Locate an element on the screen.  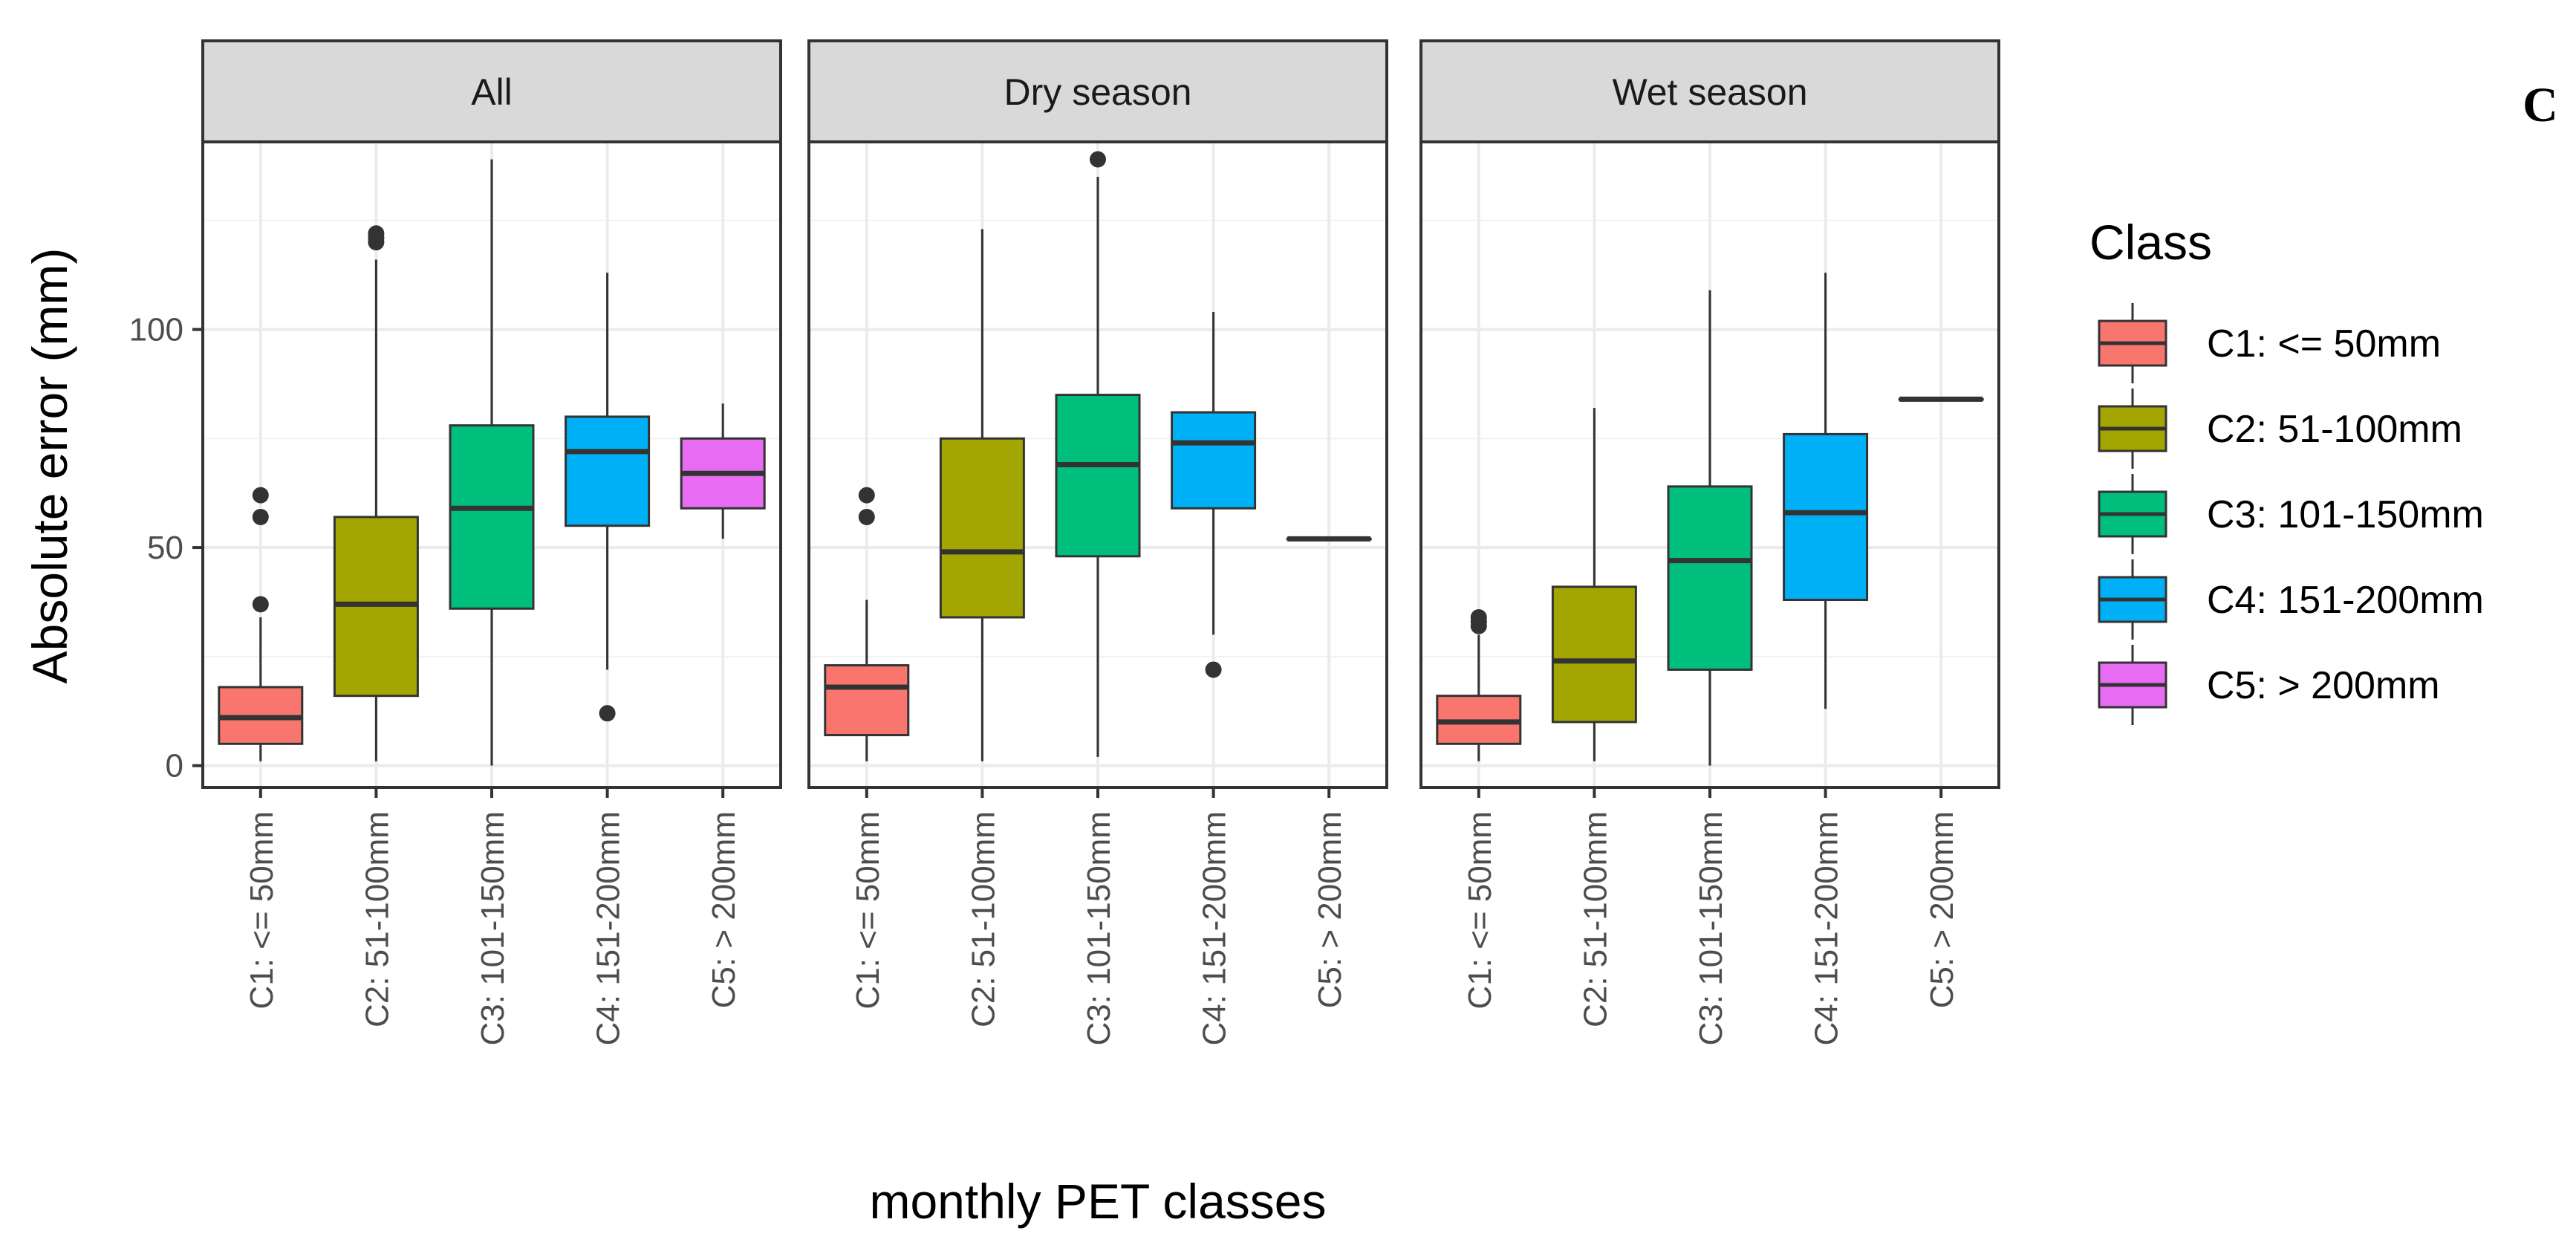
y-tick-label: 100 is located at coordinates (156, 329).